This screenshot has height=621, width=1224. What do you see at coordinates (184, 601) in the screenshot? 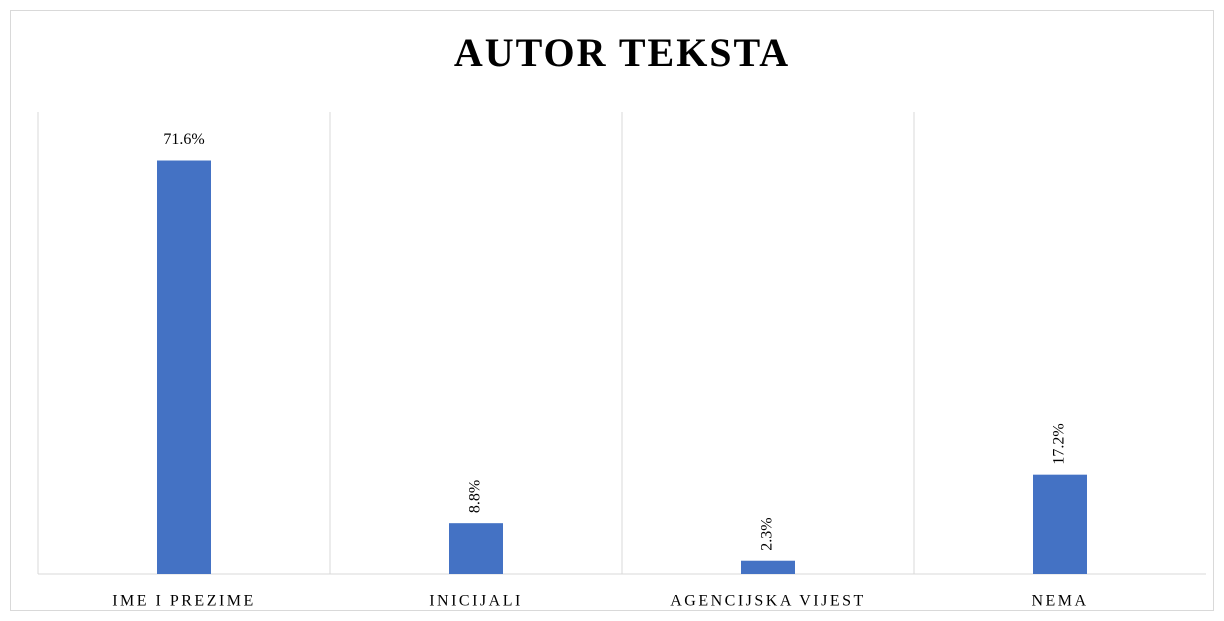
I see `x-tick-label: IME I PREZIME` at bounding box center [184, 601].